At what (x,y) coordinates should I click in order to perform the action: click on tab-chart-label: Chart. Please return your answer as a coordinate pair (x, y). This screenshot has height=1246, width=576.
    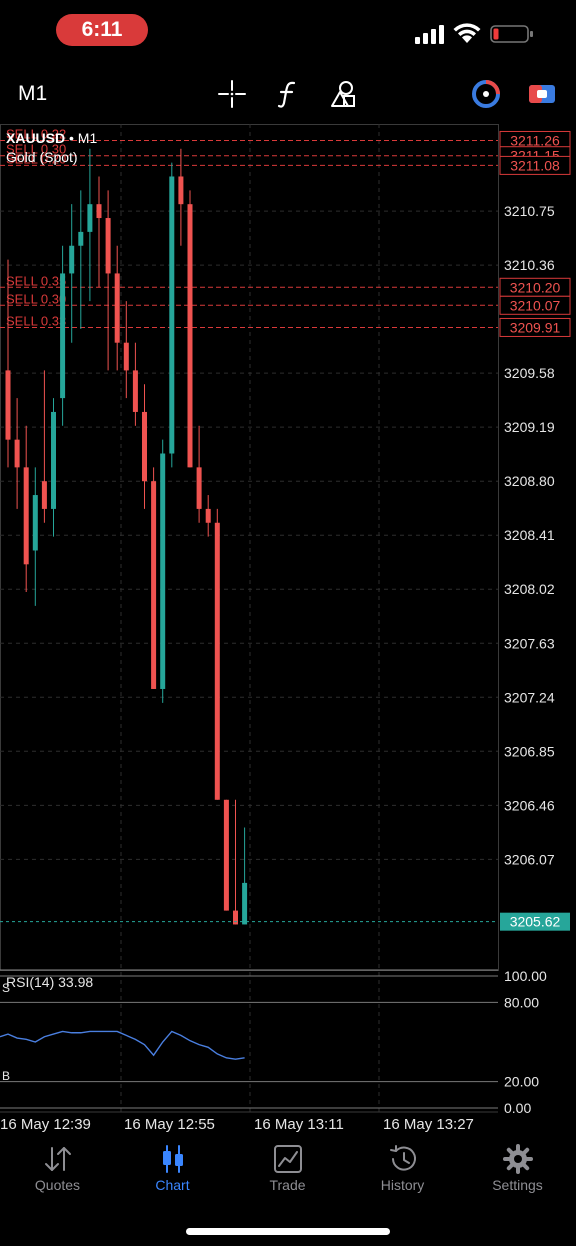
    Looking at the image, I should click on (172, 1185).